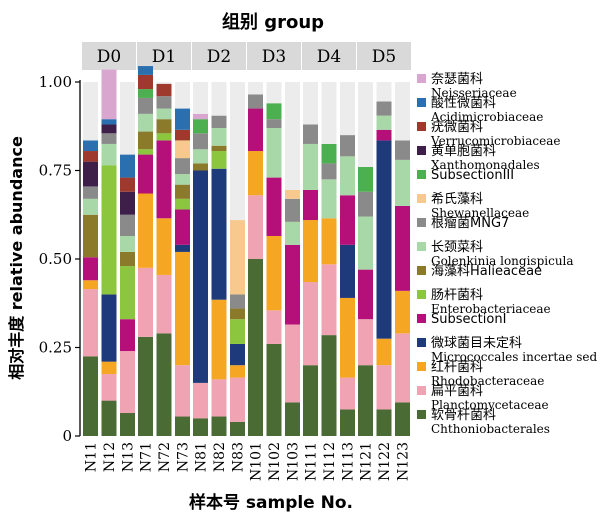 The image size is (600, 518). Describe the element at coordinates (468, 319) in the screenshot. I see `legend-label-10: SubsectionI` at that location.